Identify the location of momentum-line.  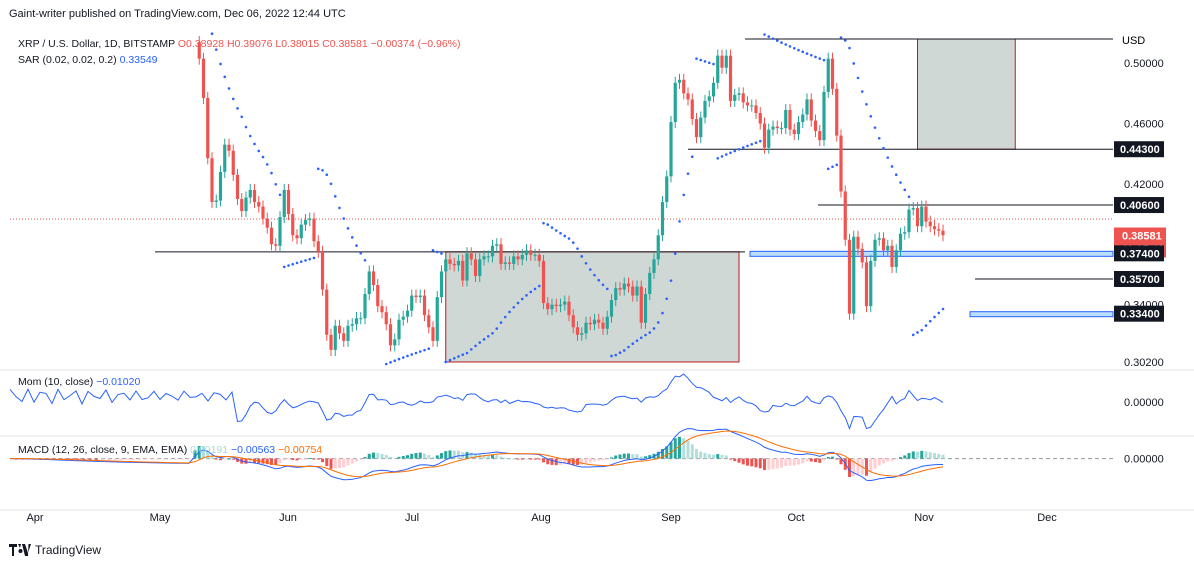
(476, 401).